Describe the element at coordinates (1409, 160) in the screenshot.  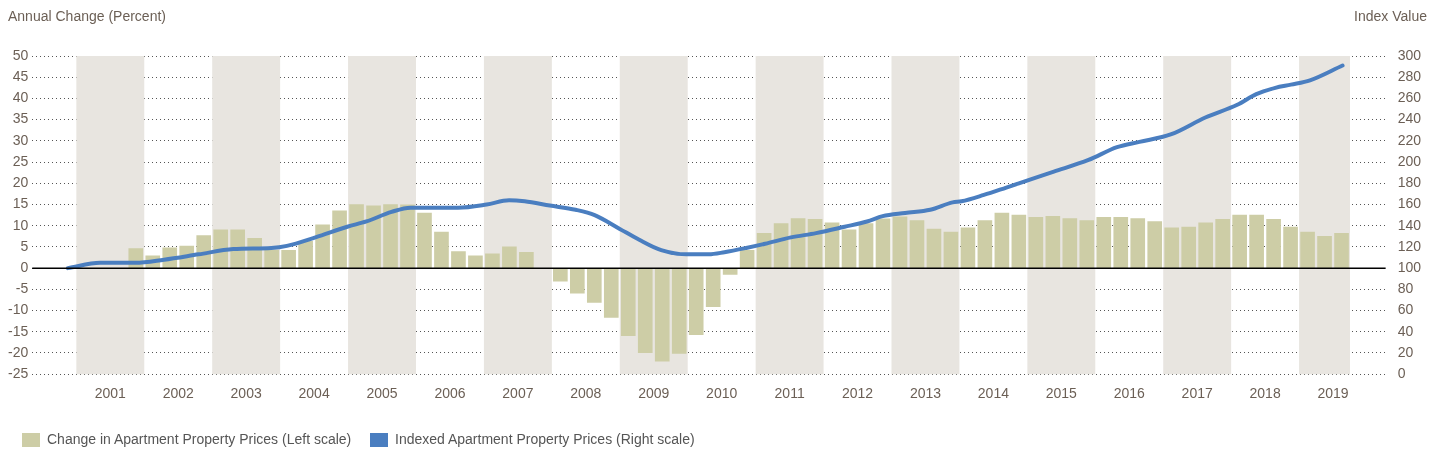
I see `y2-tick-label: 200` at that location.